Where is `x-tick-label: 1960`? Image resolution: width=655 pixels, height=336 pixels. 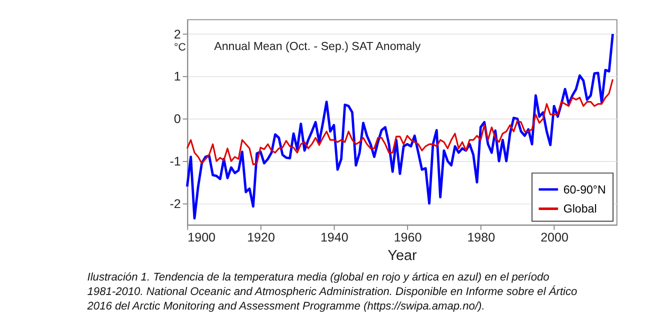 x-tick-label: 1960 is located at coordinates (408, 237).